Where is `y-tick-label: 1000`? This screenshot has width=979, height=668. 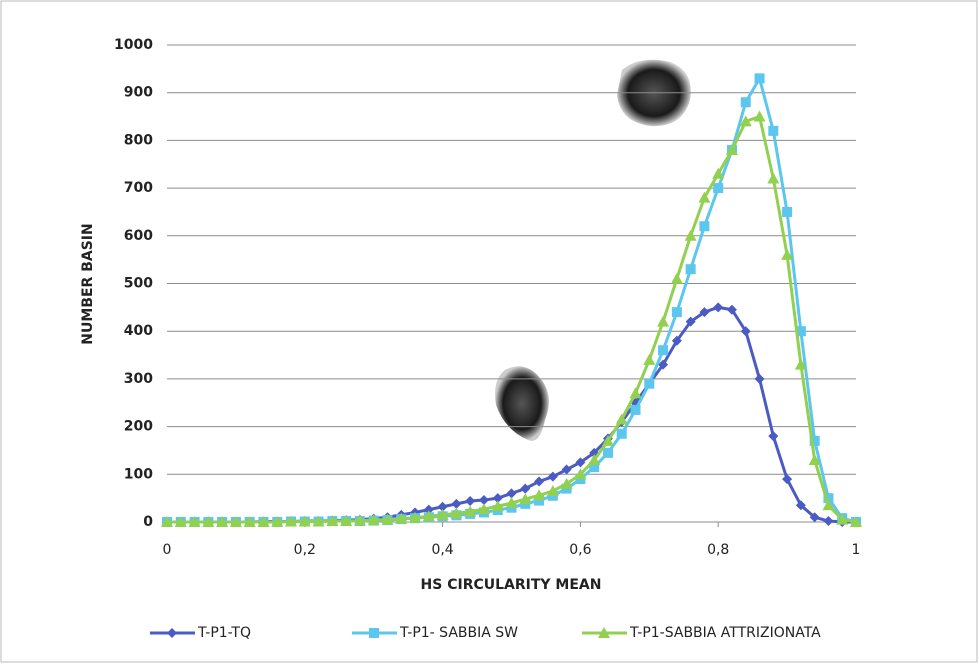
y-tick-label: 1000 is located at coordinates (133, 45).